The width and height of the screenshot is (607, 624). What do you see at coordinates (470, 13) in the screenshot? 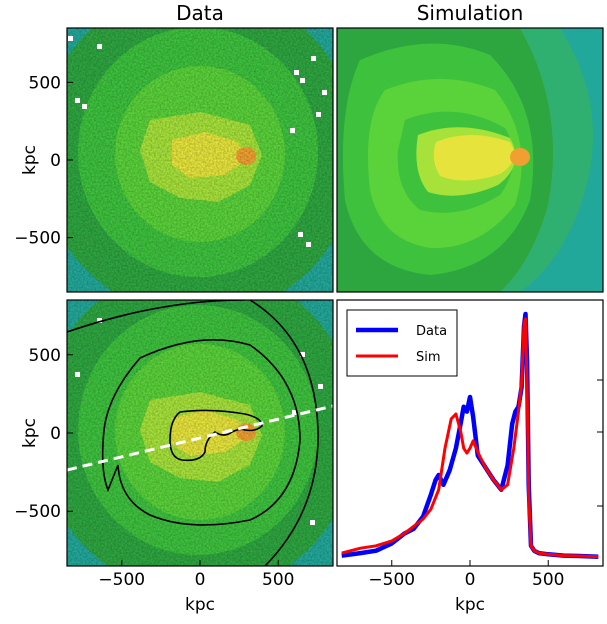
I see `panel-title-simulation: Simulation` at bounding box center [470, 13].